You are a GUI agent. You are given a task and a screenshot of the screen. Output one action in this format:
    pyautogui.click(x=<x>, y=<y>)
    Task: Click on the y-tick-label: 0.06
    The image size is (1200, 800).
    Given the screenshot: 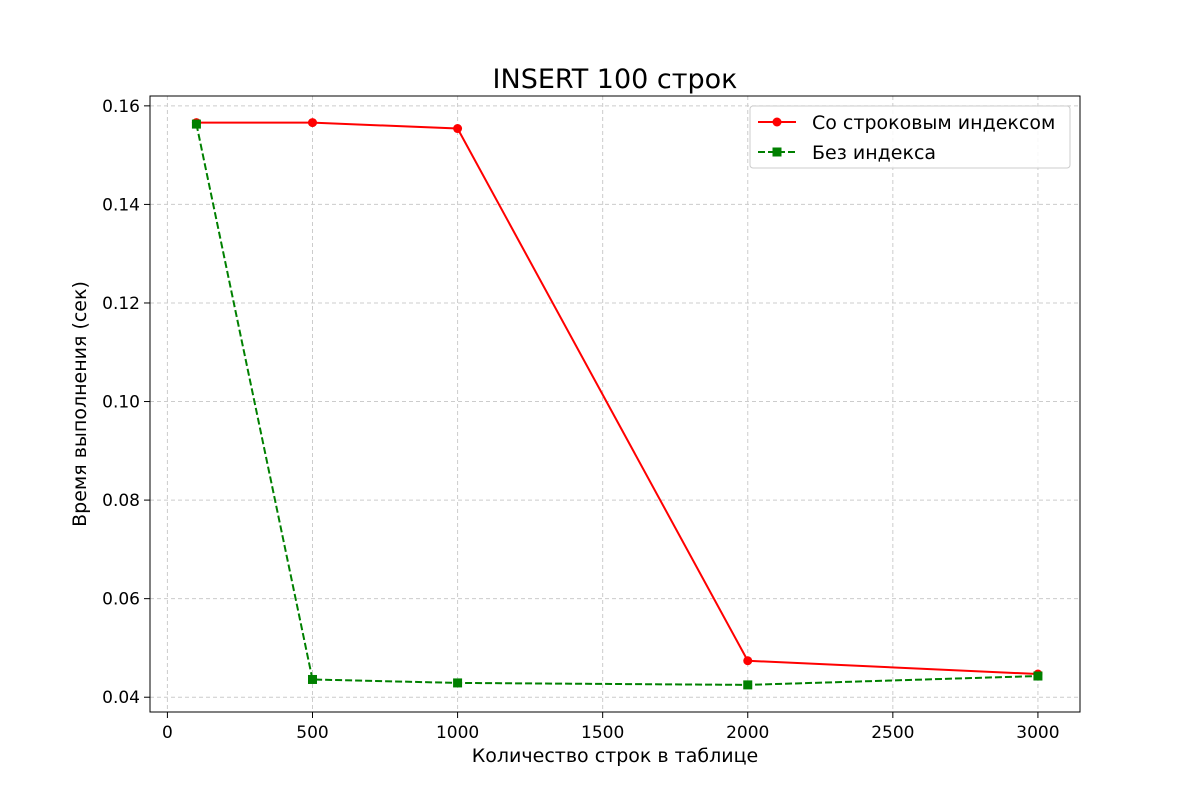 What is the action you would take?
    pyautogui.click(x=121, y=600)
    